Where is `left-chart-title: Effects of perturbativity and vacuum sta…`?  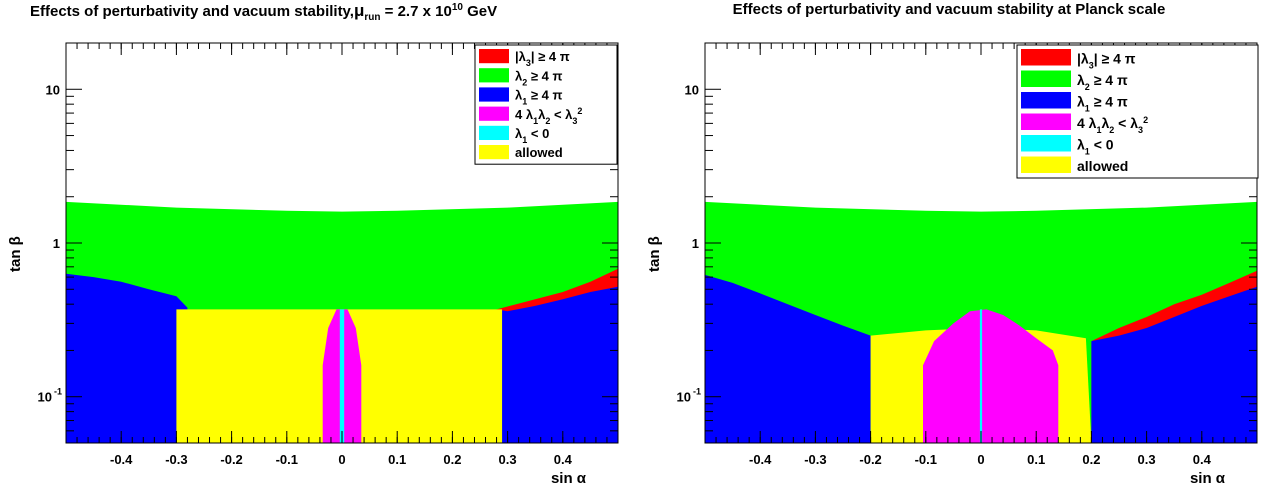 left-chart-title: Effects of perturbativity and vacuum sta… is located at coordinates (264, 12).